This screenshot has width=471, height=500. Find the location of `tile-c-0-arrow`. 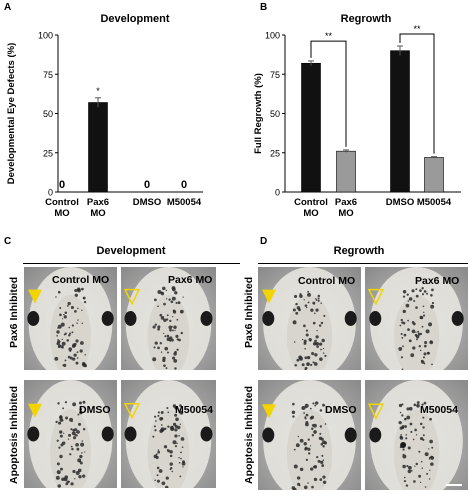

tile-c-0-arrow is located at coordinates (35, 296).